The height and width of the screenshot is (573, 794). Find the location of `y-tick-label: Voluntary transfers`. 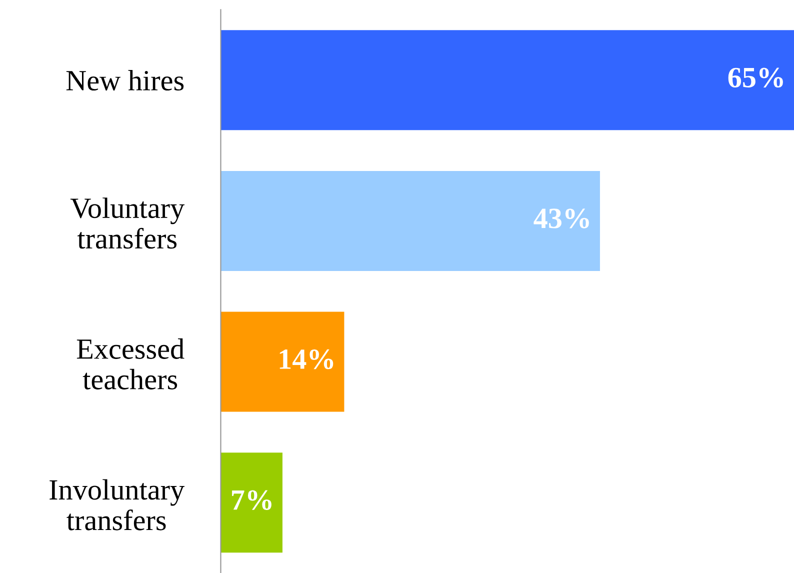

y-tick-label: Voluntary transfers is located at coordinates (127, 223).